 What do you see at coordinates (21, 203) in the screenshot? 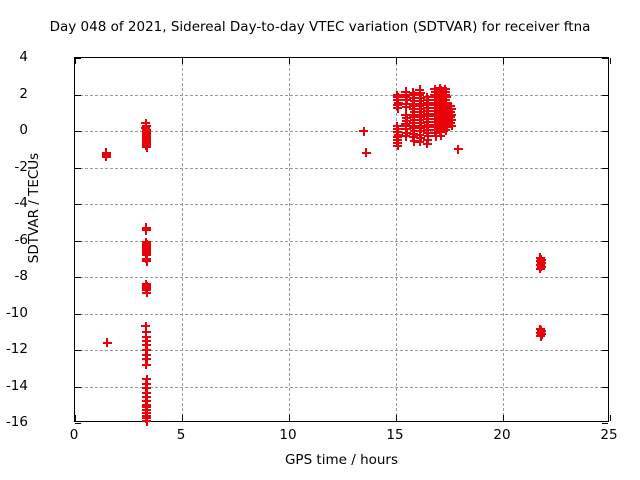
I see `y-tick-label: -4` at bounding box center [21, 203].